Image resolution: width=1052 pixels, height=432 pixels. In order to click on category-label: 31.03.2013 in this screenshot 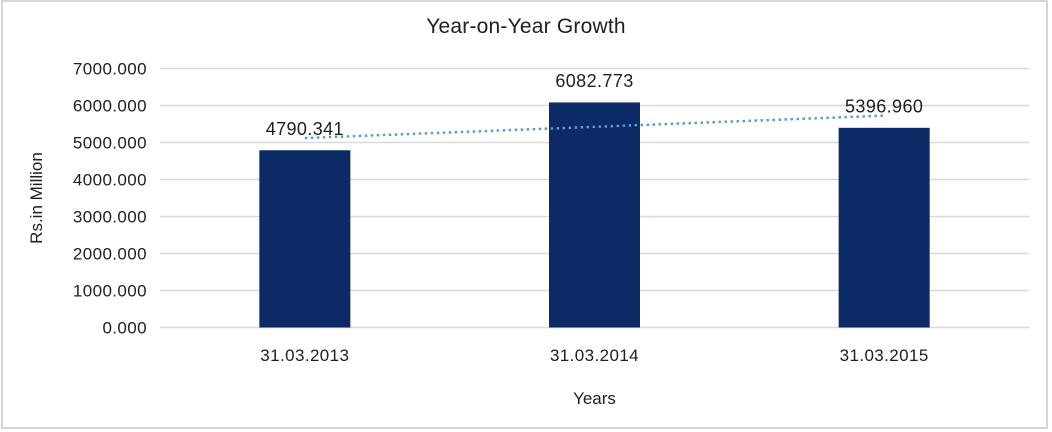, I will do `click(304, 355)`.